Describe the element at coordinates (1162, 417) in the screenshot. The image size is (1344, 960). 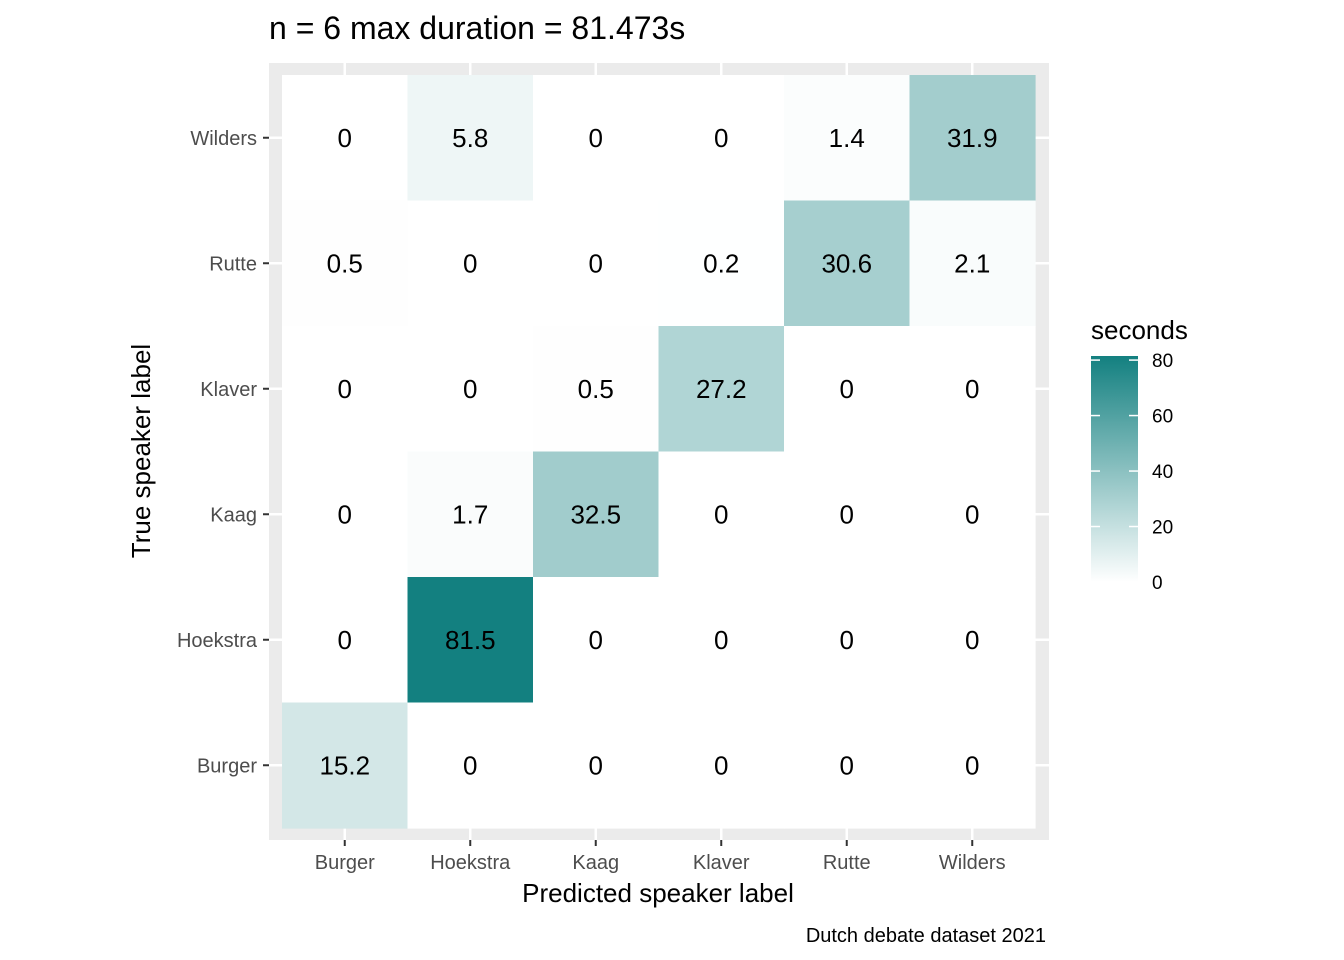
I see `legend-tick-label: 60` at that location.